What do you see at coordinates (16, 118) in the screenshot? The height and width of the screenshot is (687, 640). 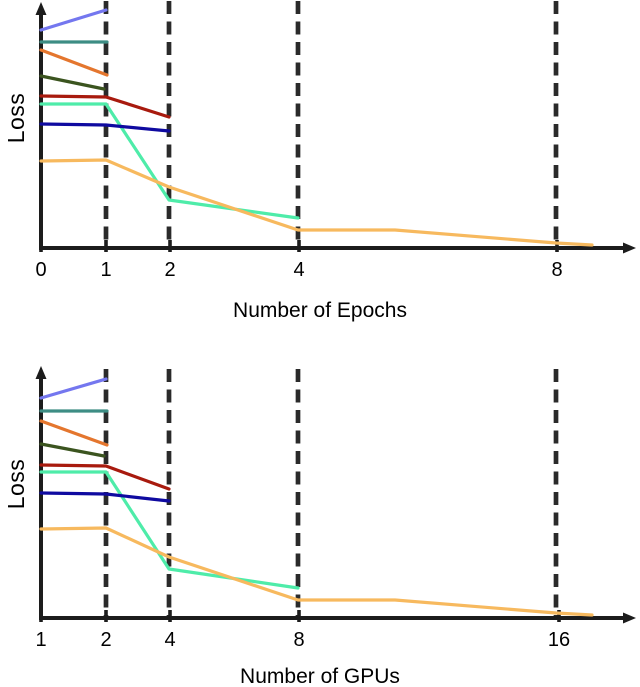 I see `y-axis-label-epochs: Loss` at bounding box center [16, 118].